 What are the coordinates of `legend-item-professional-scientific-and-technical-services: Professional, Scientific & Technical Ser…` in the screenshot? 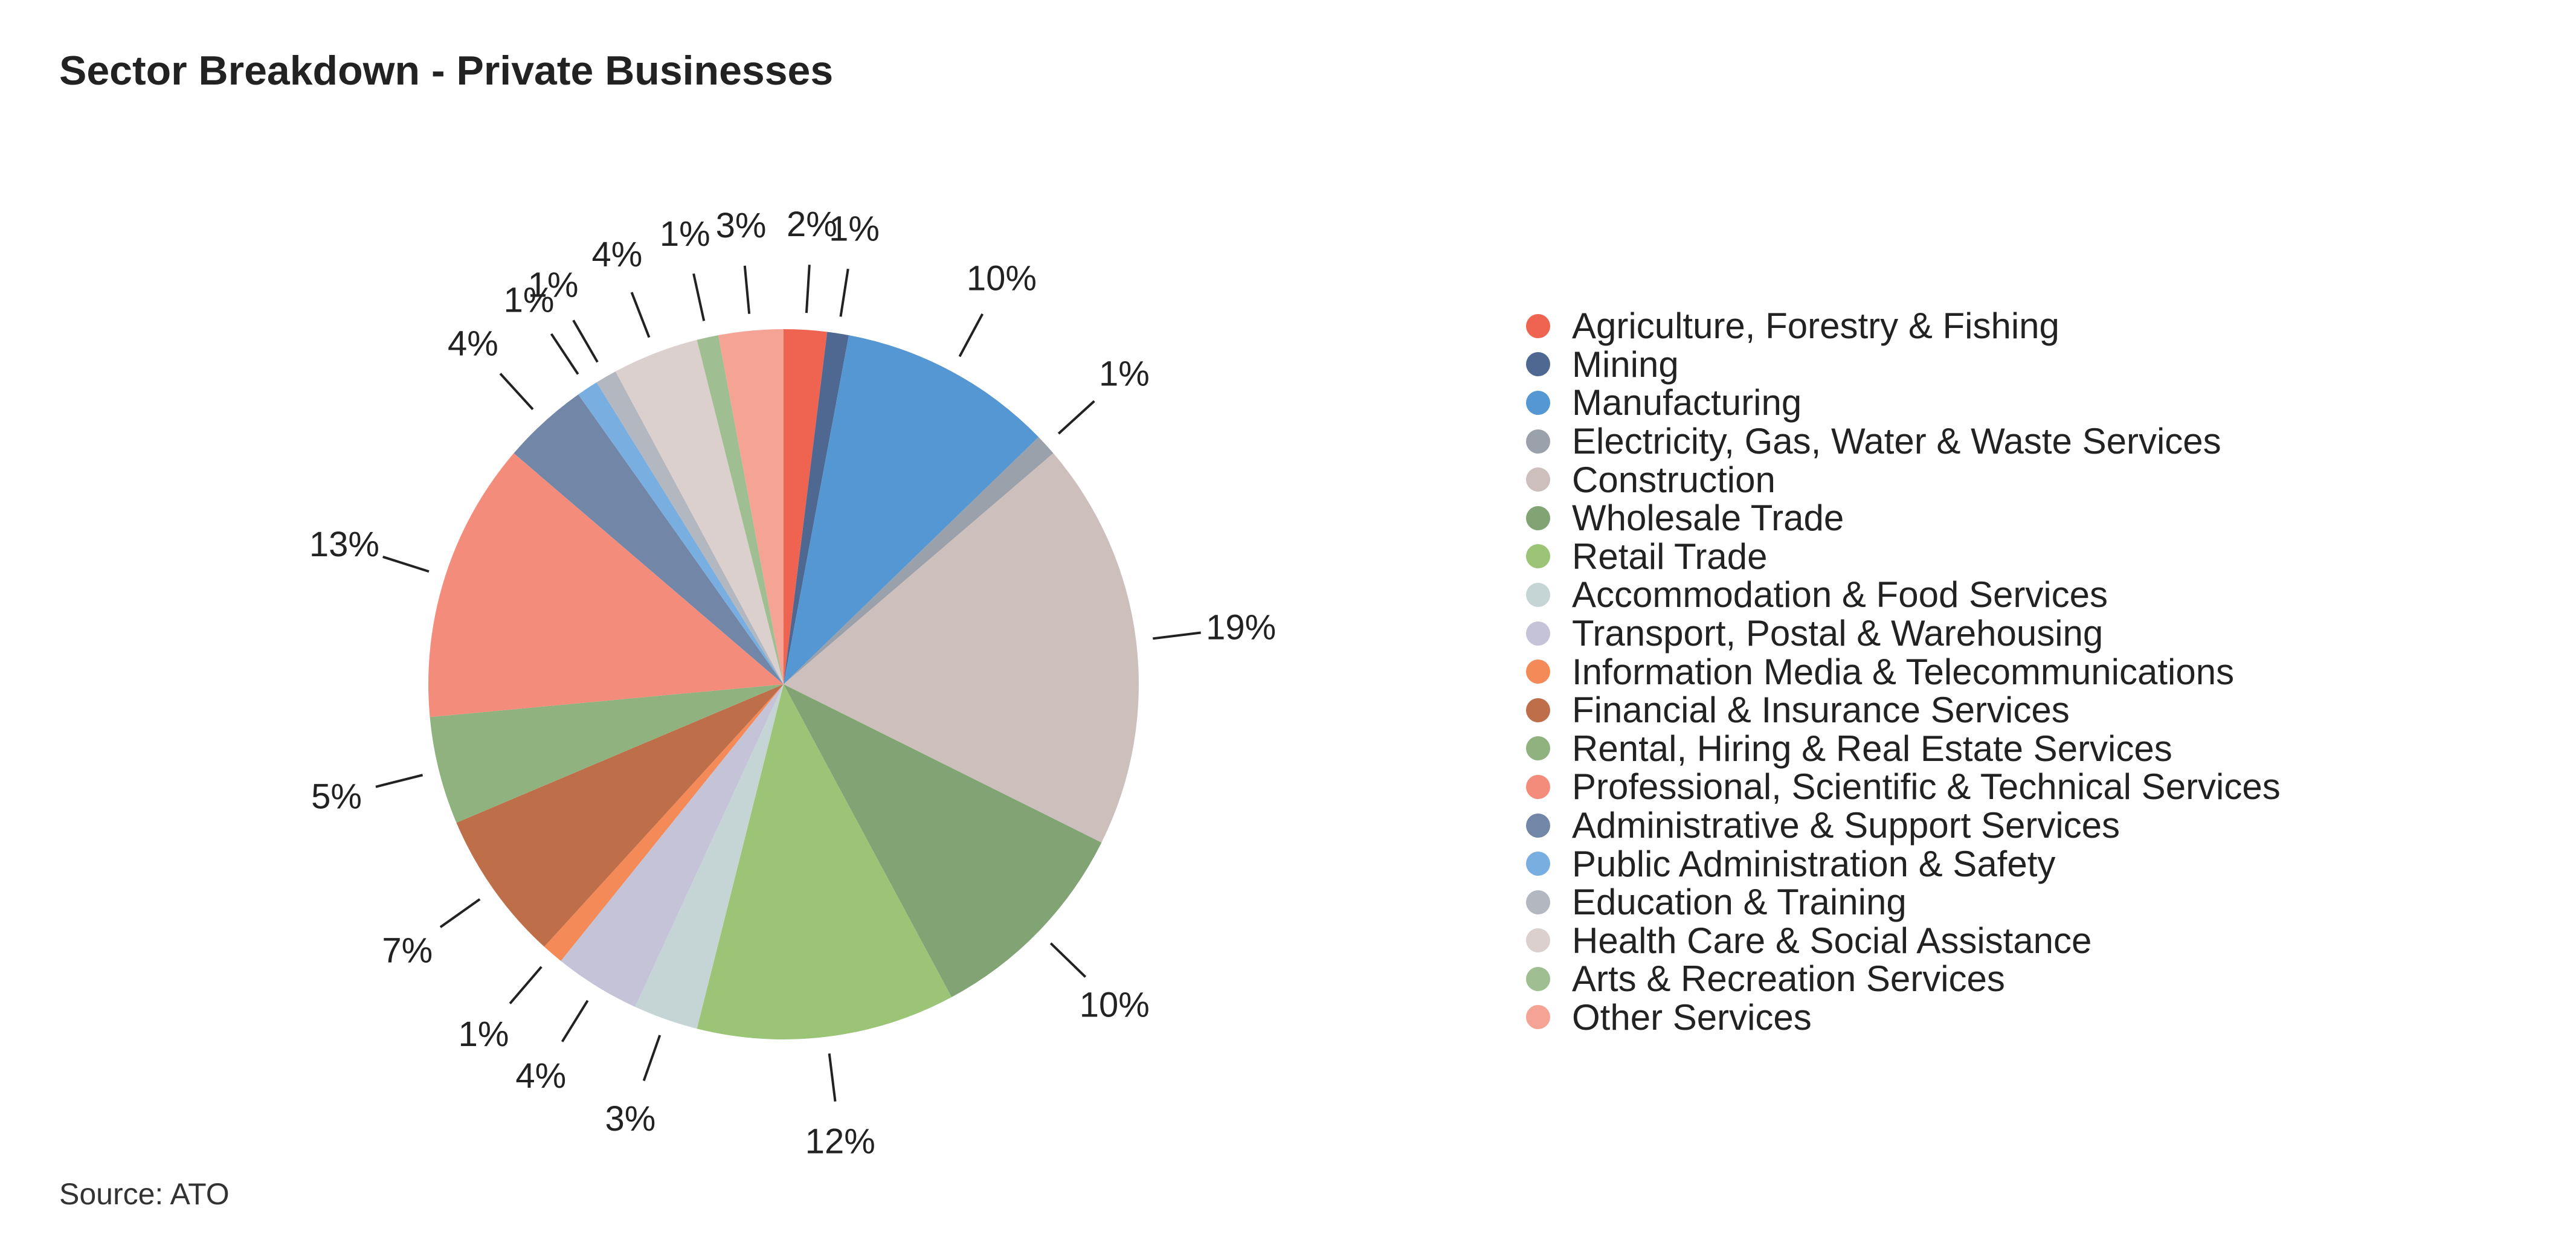 It's located at (1904, 787).